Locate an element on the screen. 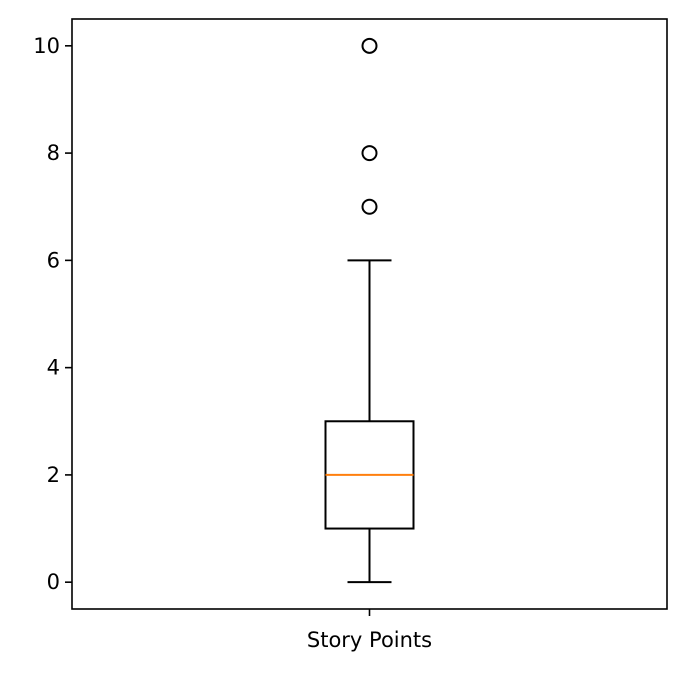 This screenshot has width=686, height=674. y-tick-label: 2 is located at coordinates (53, 475).